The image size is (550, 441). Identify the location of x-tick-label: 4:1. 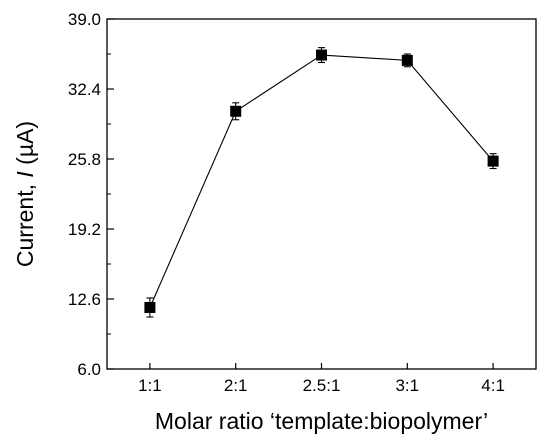
(493, 385).